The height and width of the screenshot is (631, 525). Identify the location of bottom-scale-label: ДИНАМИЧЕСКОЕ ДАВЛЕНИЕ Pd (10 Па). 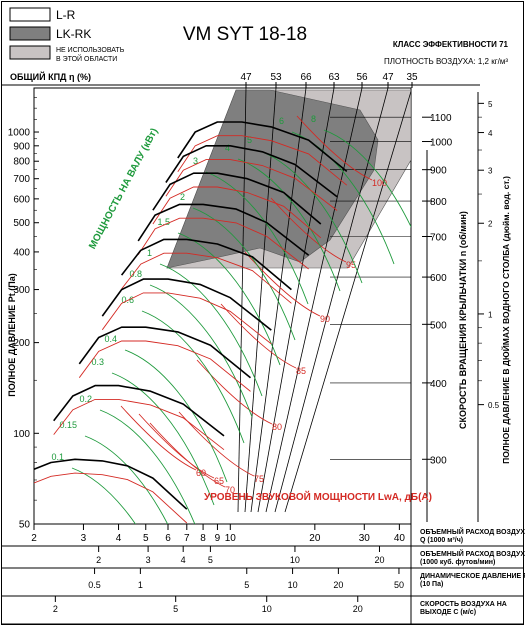
(472, 580).